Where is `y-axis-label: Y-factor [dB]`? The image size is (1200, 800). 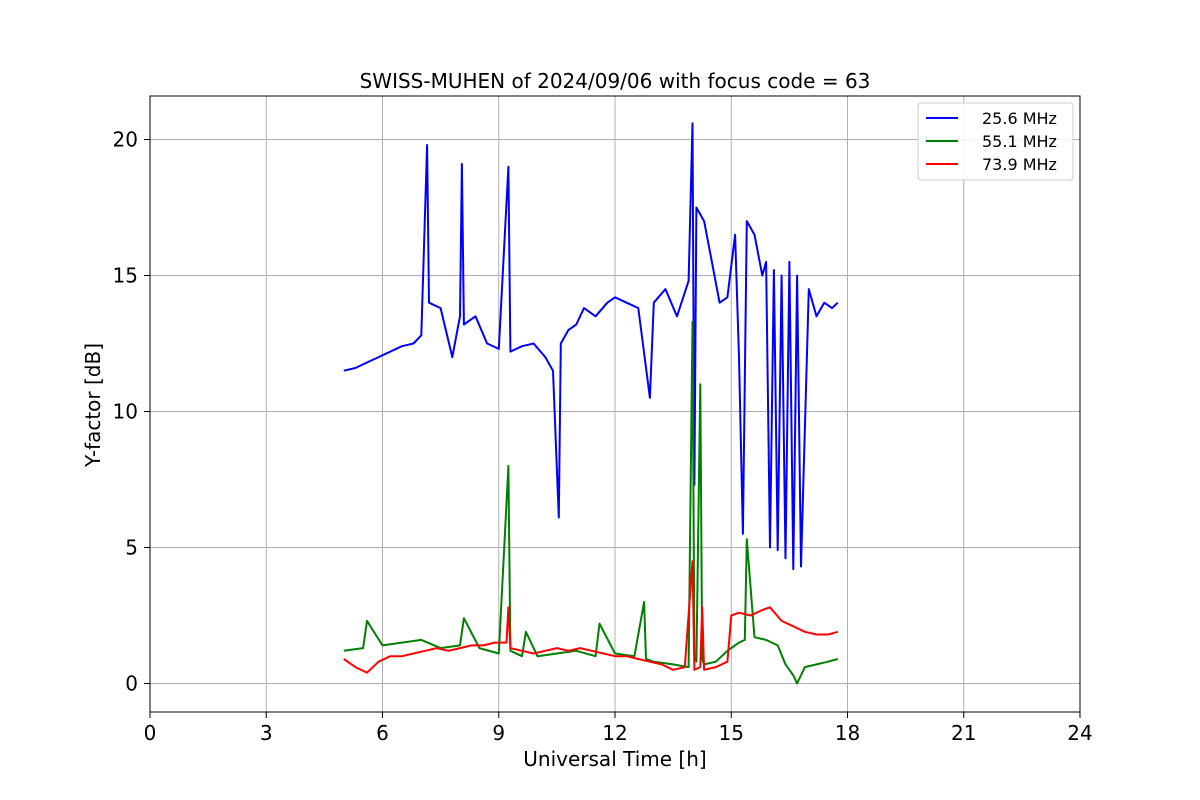
y-axis-label: Y-factor [dB] is located at coordinates (93, 405).